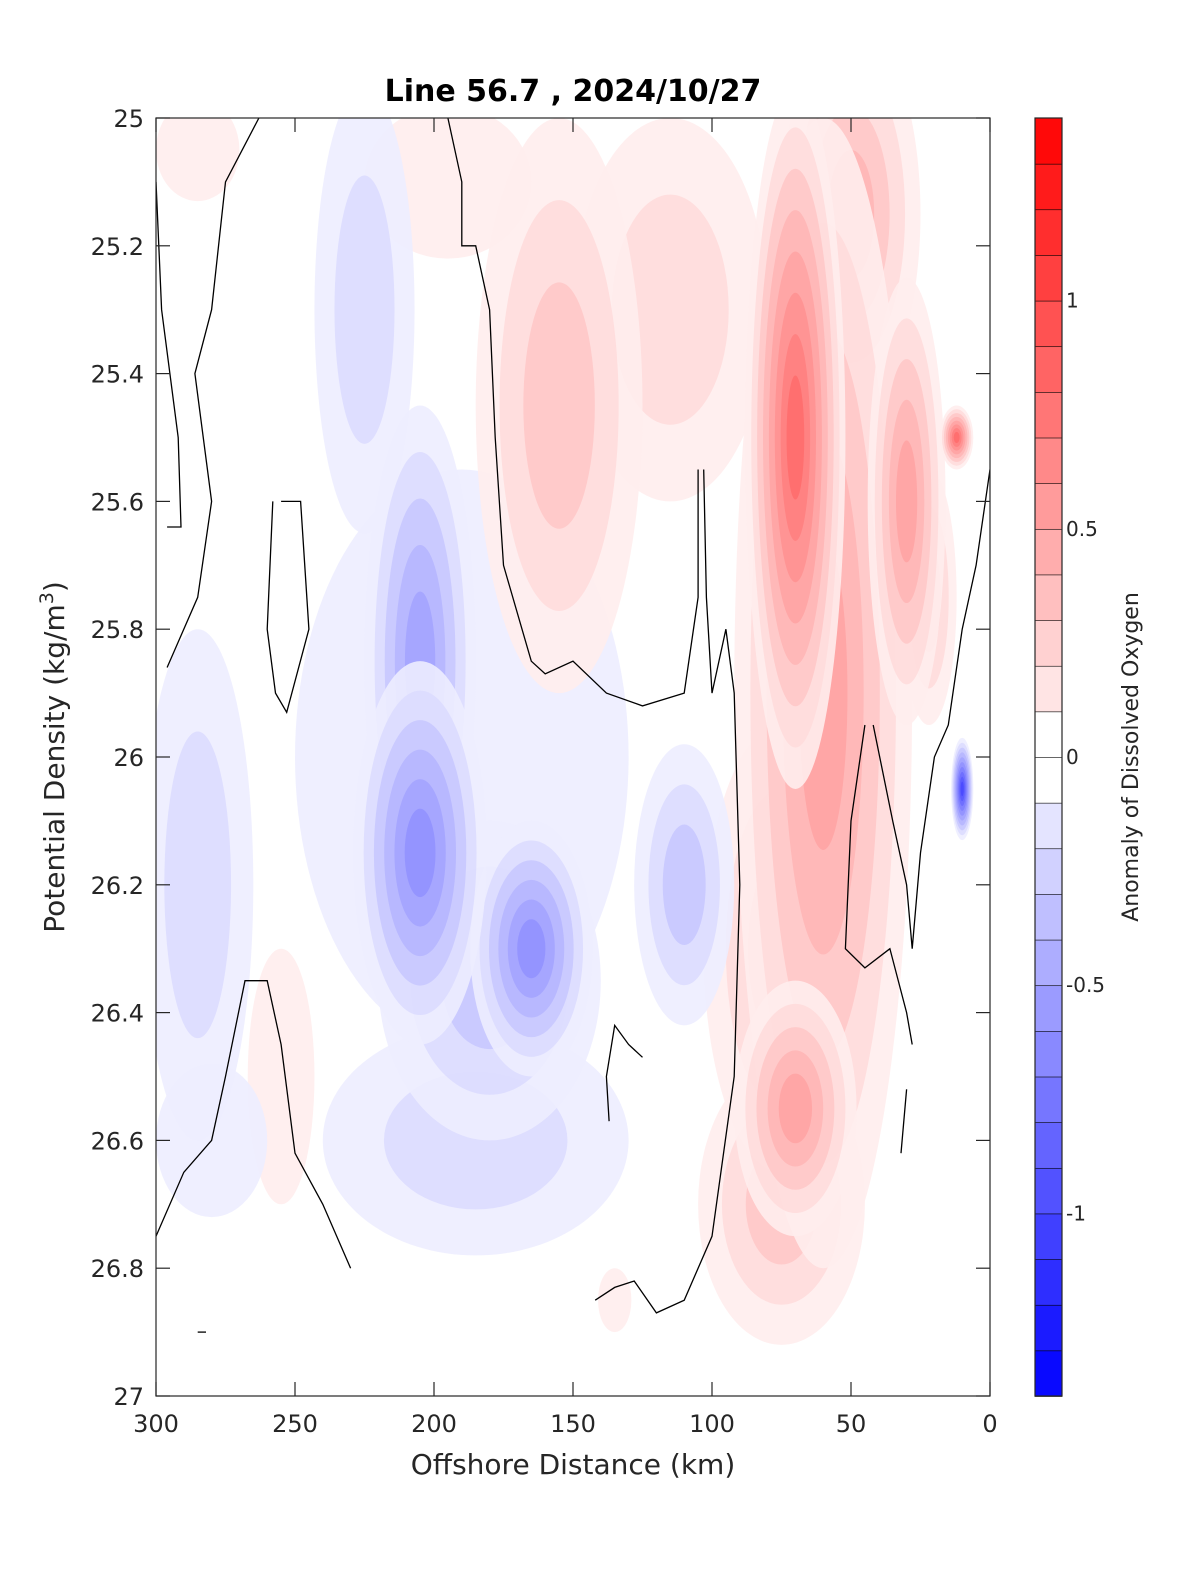  I want to click on y-tick-label: 26.2, so click(117, 886).